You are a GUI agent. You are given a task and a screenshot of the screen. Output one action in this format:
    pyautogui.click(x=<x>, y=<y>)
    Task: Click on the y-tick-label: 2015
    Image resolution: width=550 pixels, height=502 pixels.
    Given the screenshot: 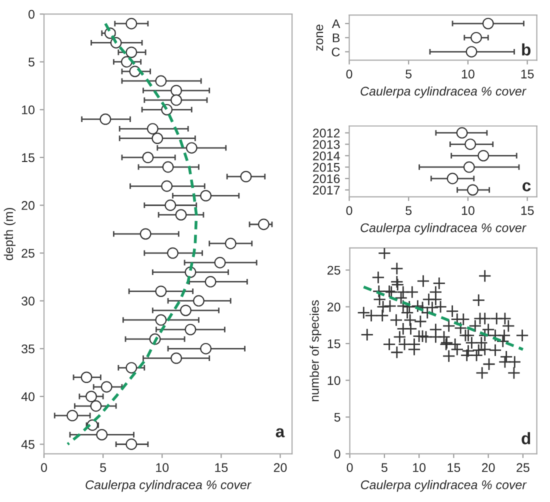 What is the action you would take?
    pyautogui.click(x=326, y=167)
    